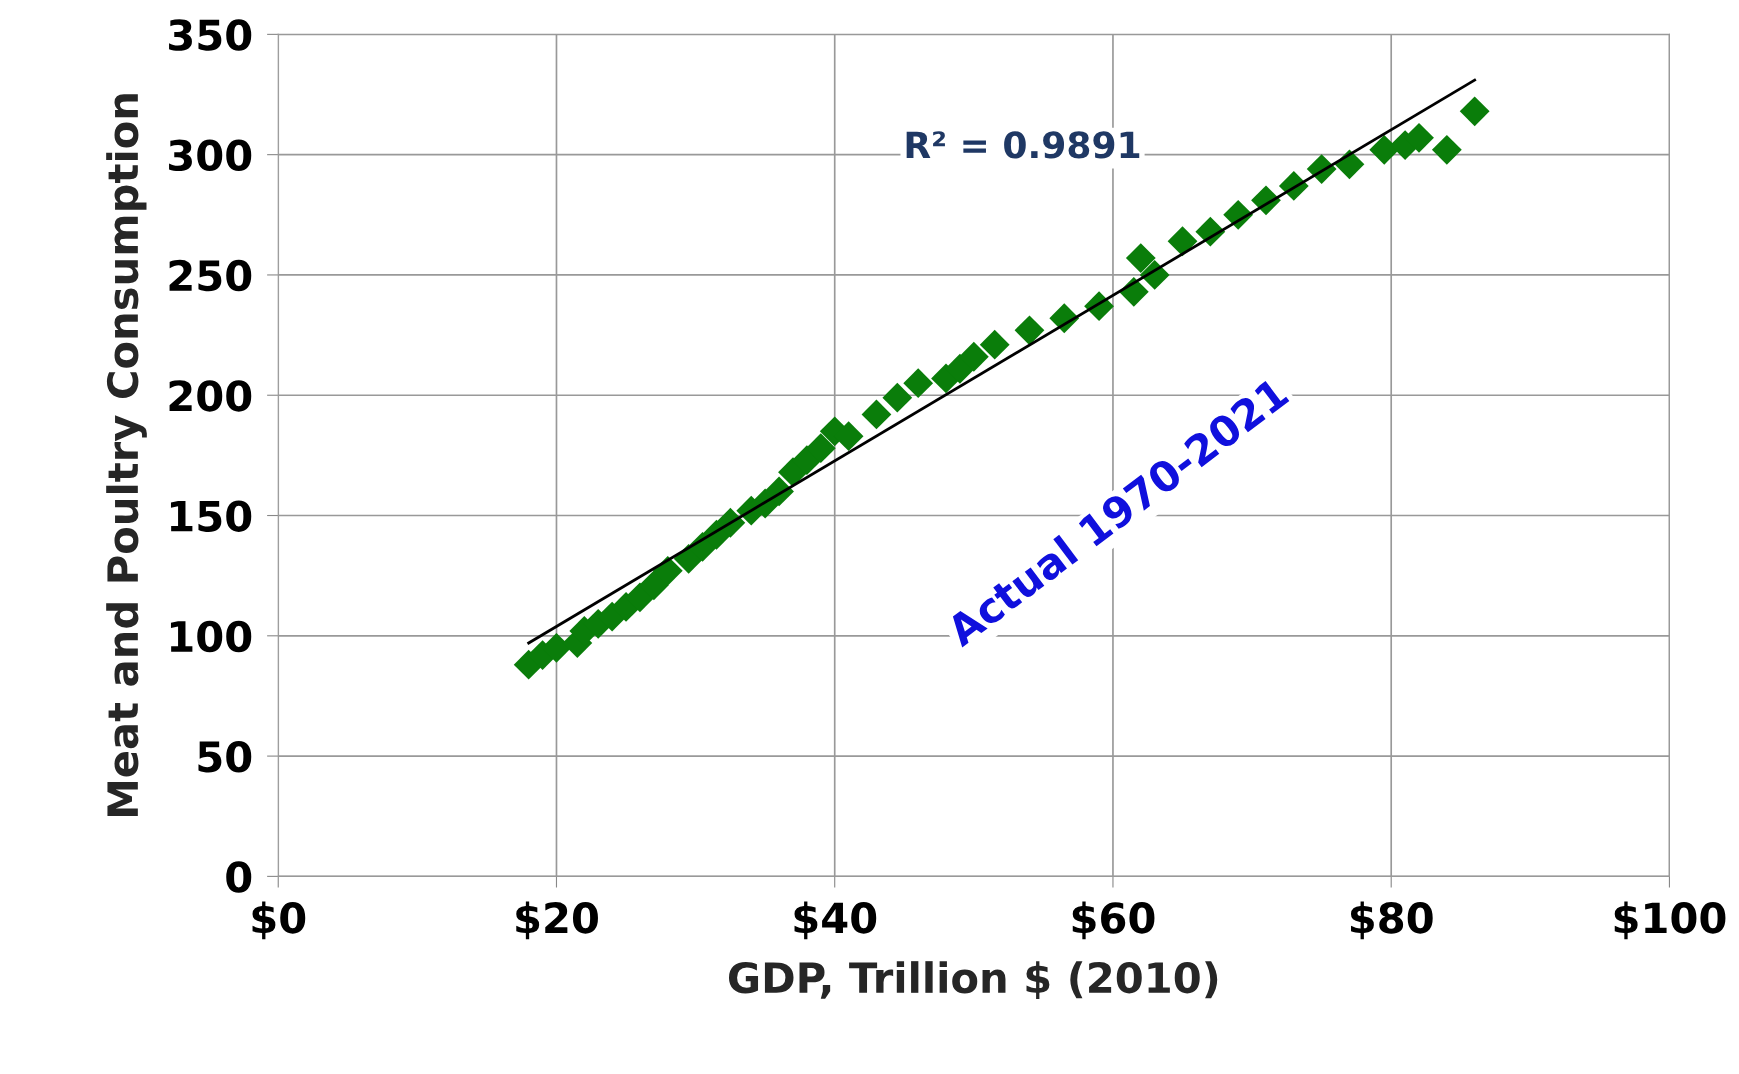  Describe the element at coordinates (210, 396) in the screenshot. I see `y-tick-label: 200` at that location.